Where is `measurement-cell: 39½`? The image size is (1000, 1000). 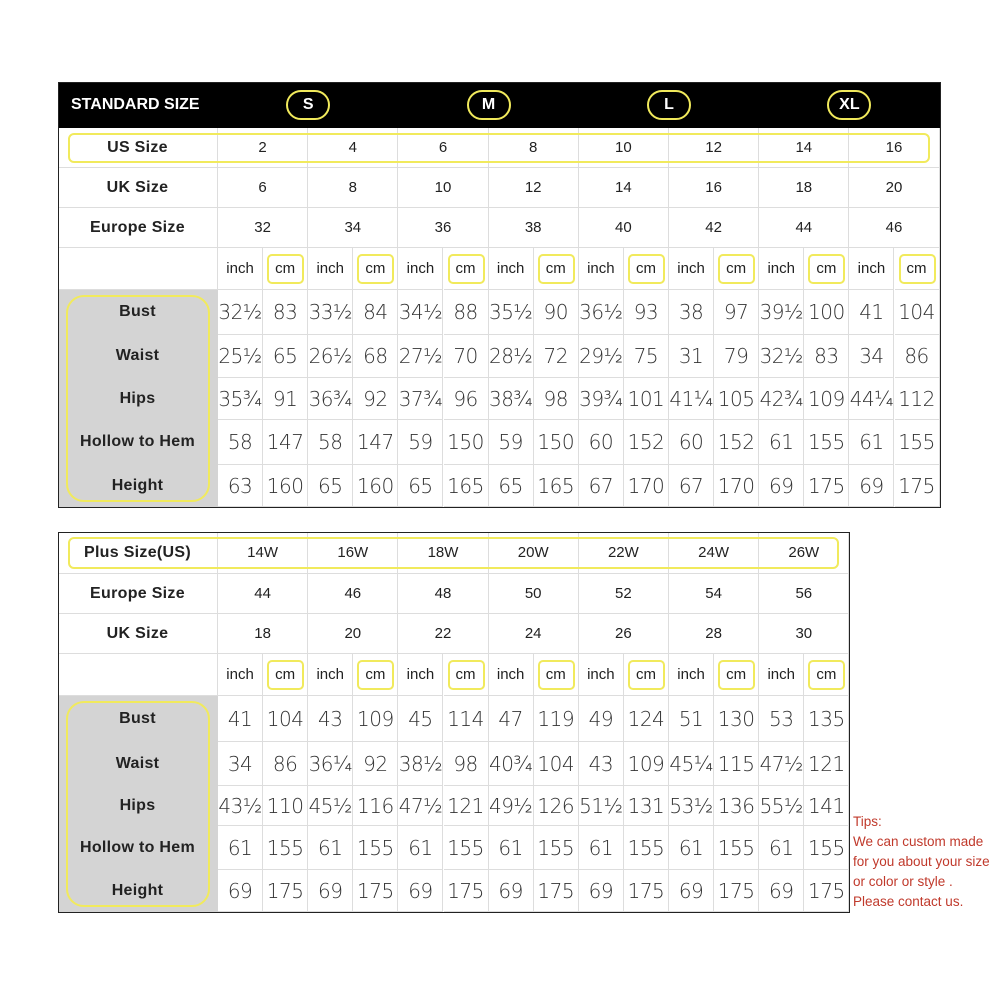
measurement-cell: 39½ is located at coordinates (782, 312).